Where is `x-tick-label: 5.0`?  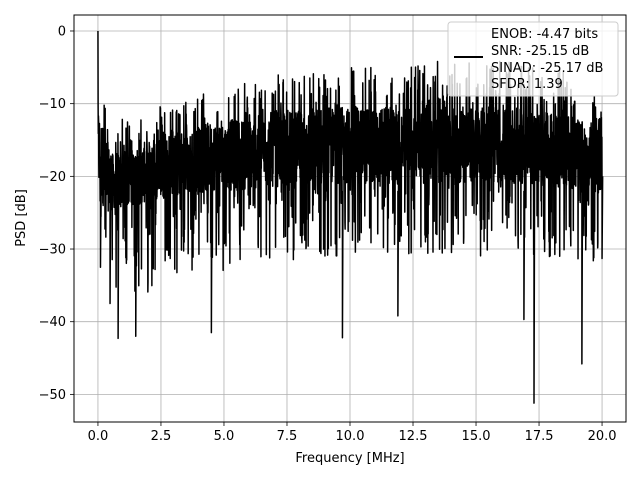
x-tick-label: 5.0 is located at coordinates (224, 436).